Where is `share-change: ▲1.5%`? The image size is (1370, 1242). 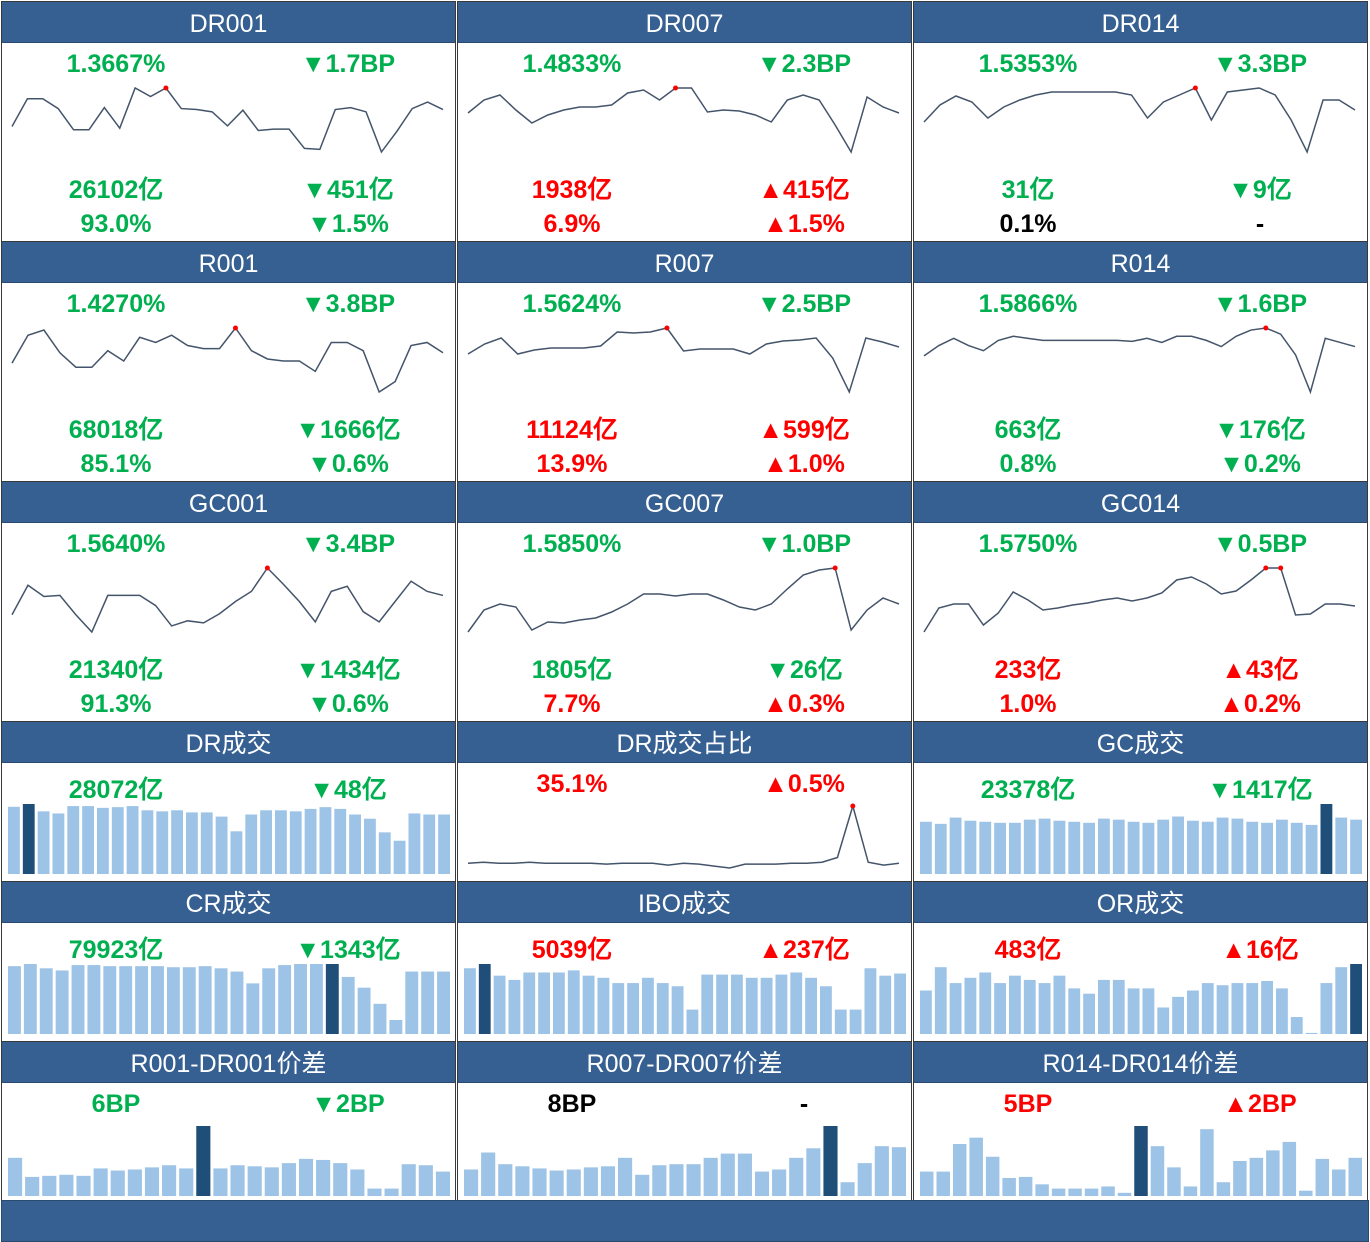
share-change: ▲1.5% is located at coordinates (804, 224).